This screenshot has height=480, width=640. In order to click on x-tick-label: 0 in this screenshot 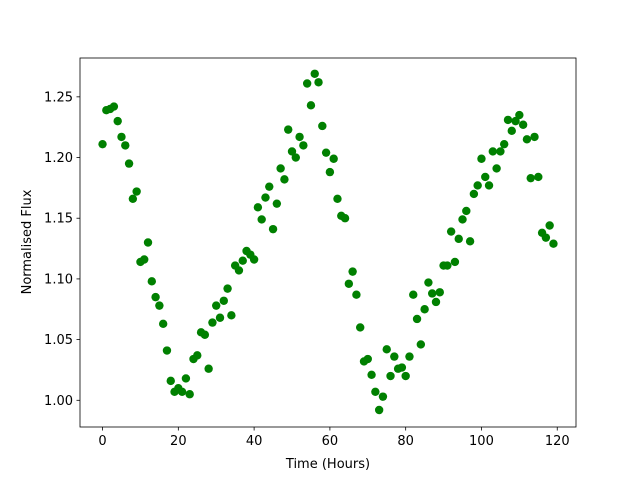, I will do `click(102, 441)`.